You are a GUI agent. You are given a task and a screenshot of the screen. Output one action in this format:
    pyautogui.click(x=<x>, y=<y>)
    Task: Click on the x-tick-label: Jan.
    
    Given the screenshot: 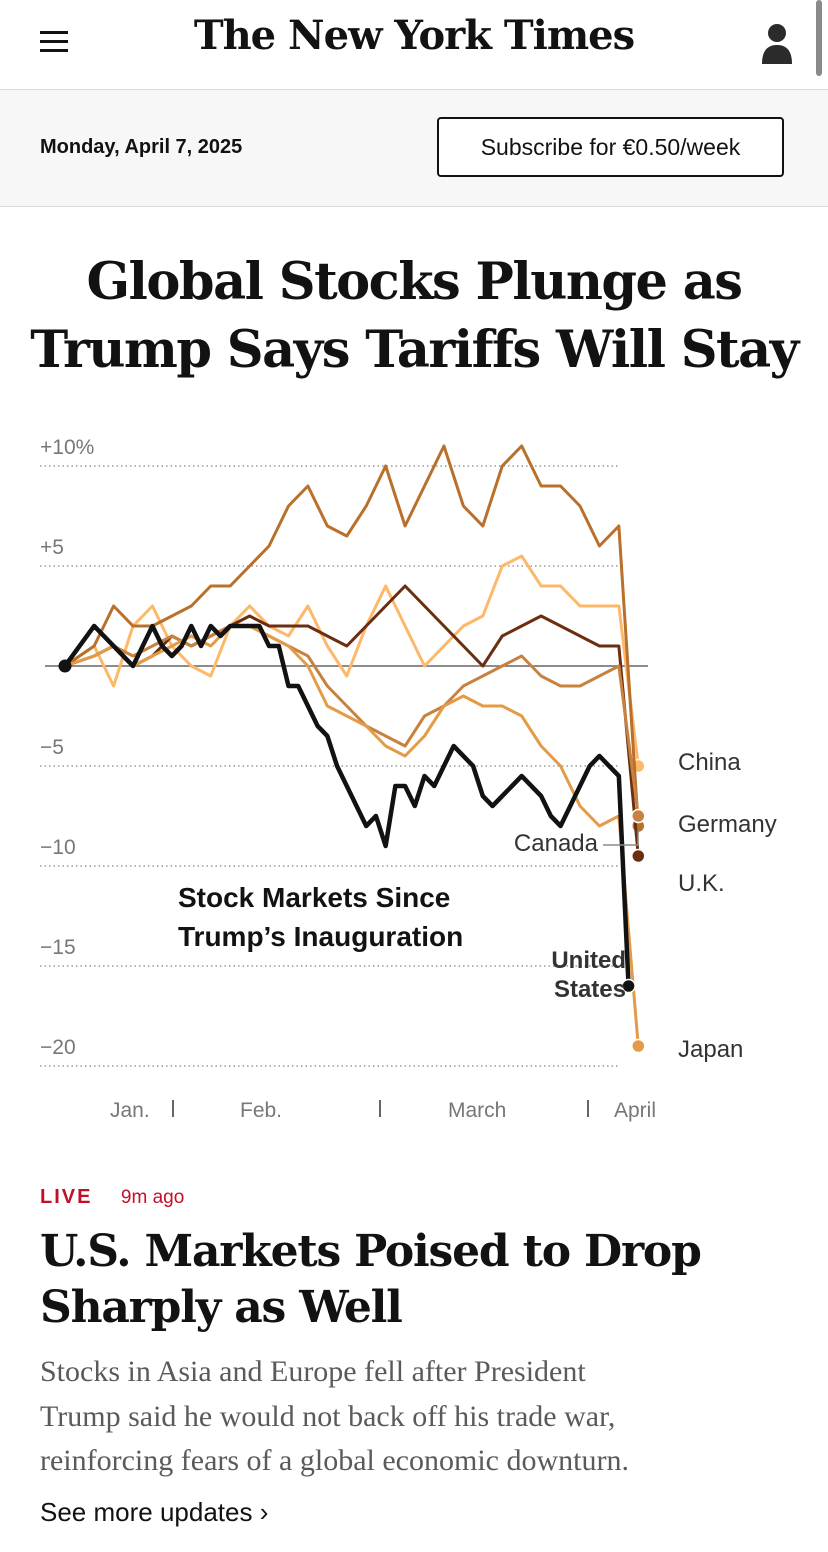 What is the action you would take?
    pyautogui.click(x=130, y=1110)
    